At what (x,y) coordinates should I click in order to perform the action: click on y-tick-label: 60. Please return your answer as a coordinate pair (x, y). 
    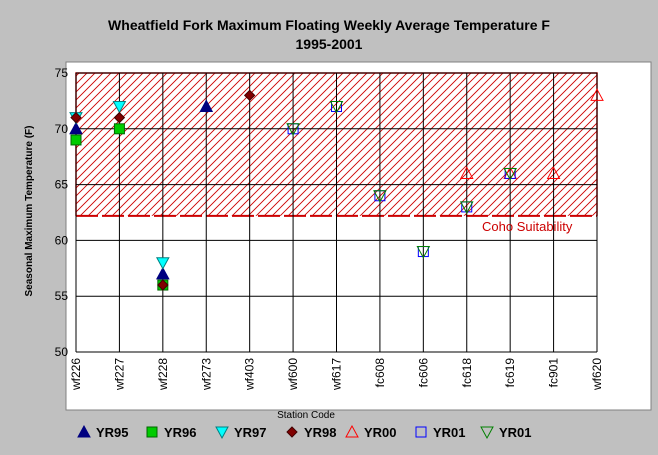
    Looking at the image, I should click on (62, 240).